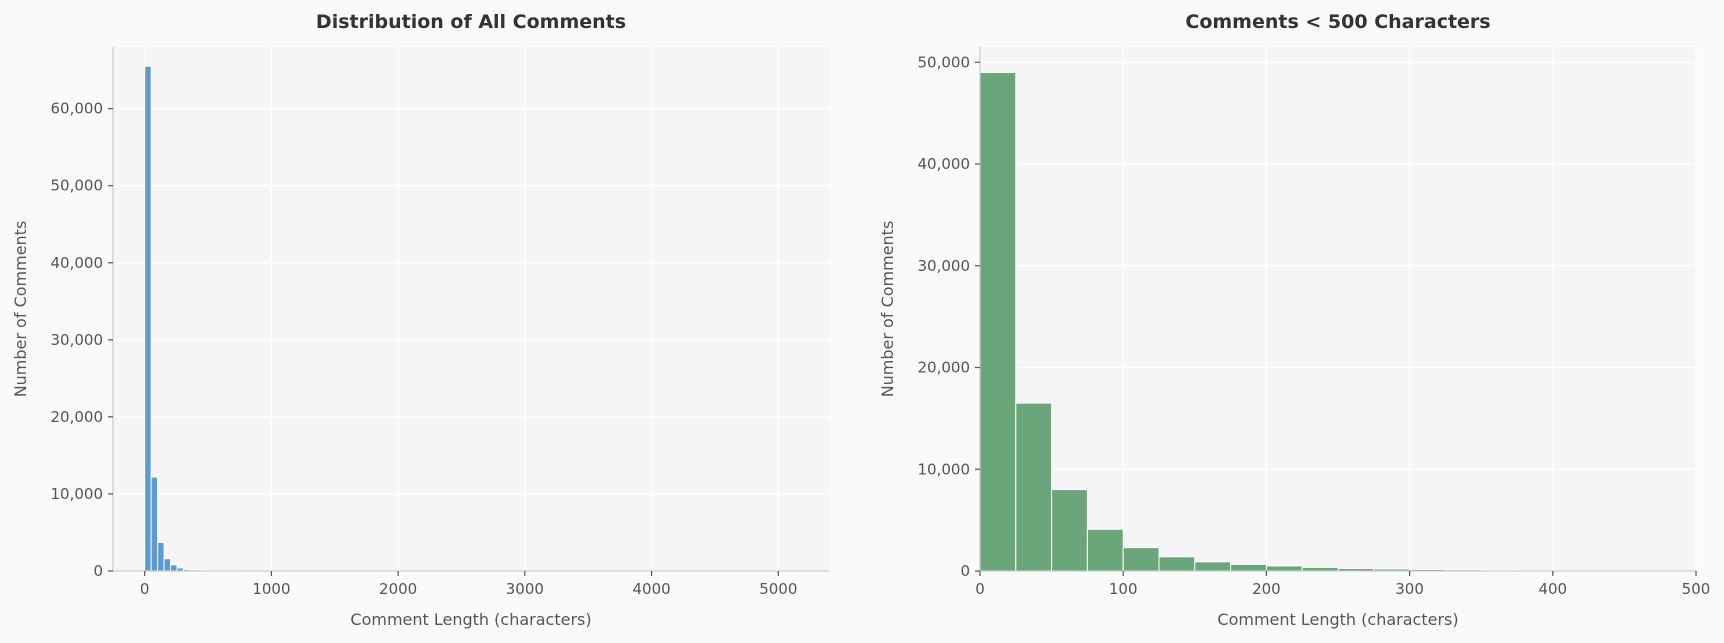 The width and height of the screenshot is (1724, 643). Describe the element at coordinates (1552, 589) in the screenshot. I see `x-tick-label: 400` at that location.